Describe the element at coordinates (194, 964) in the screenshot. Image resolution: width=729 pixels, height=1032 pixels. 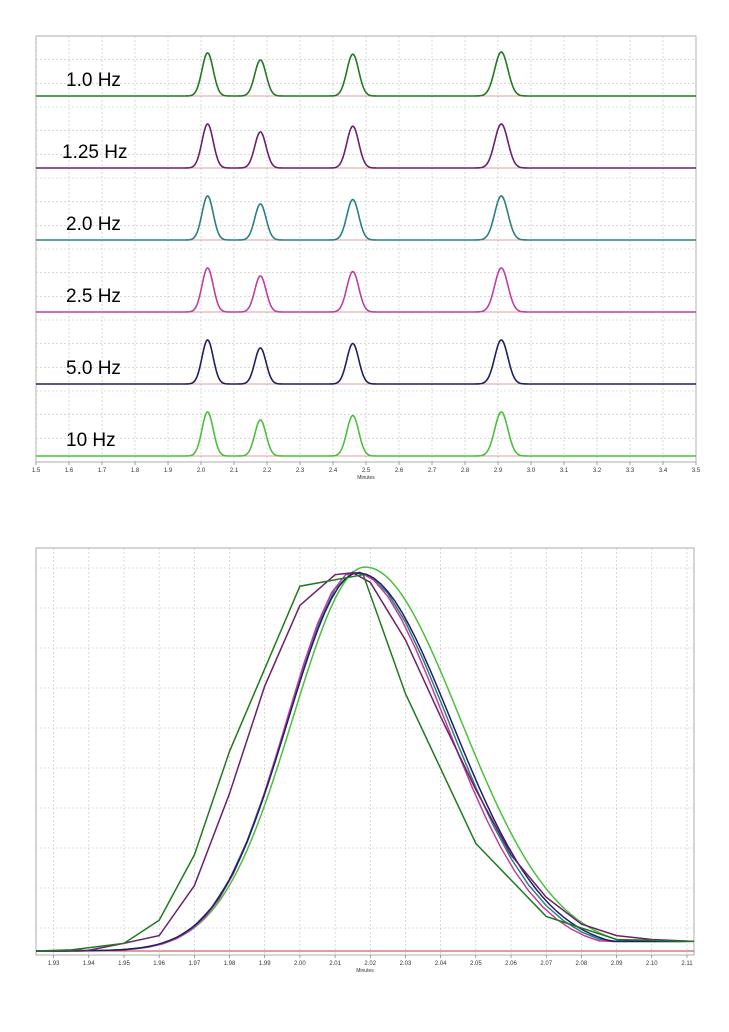
I see `bottom-x-tick-label: 1.97` at that location.